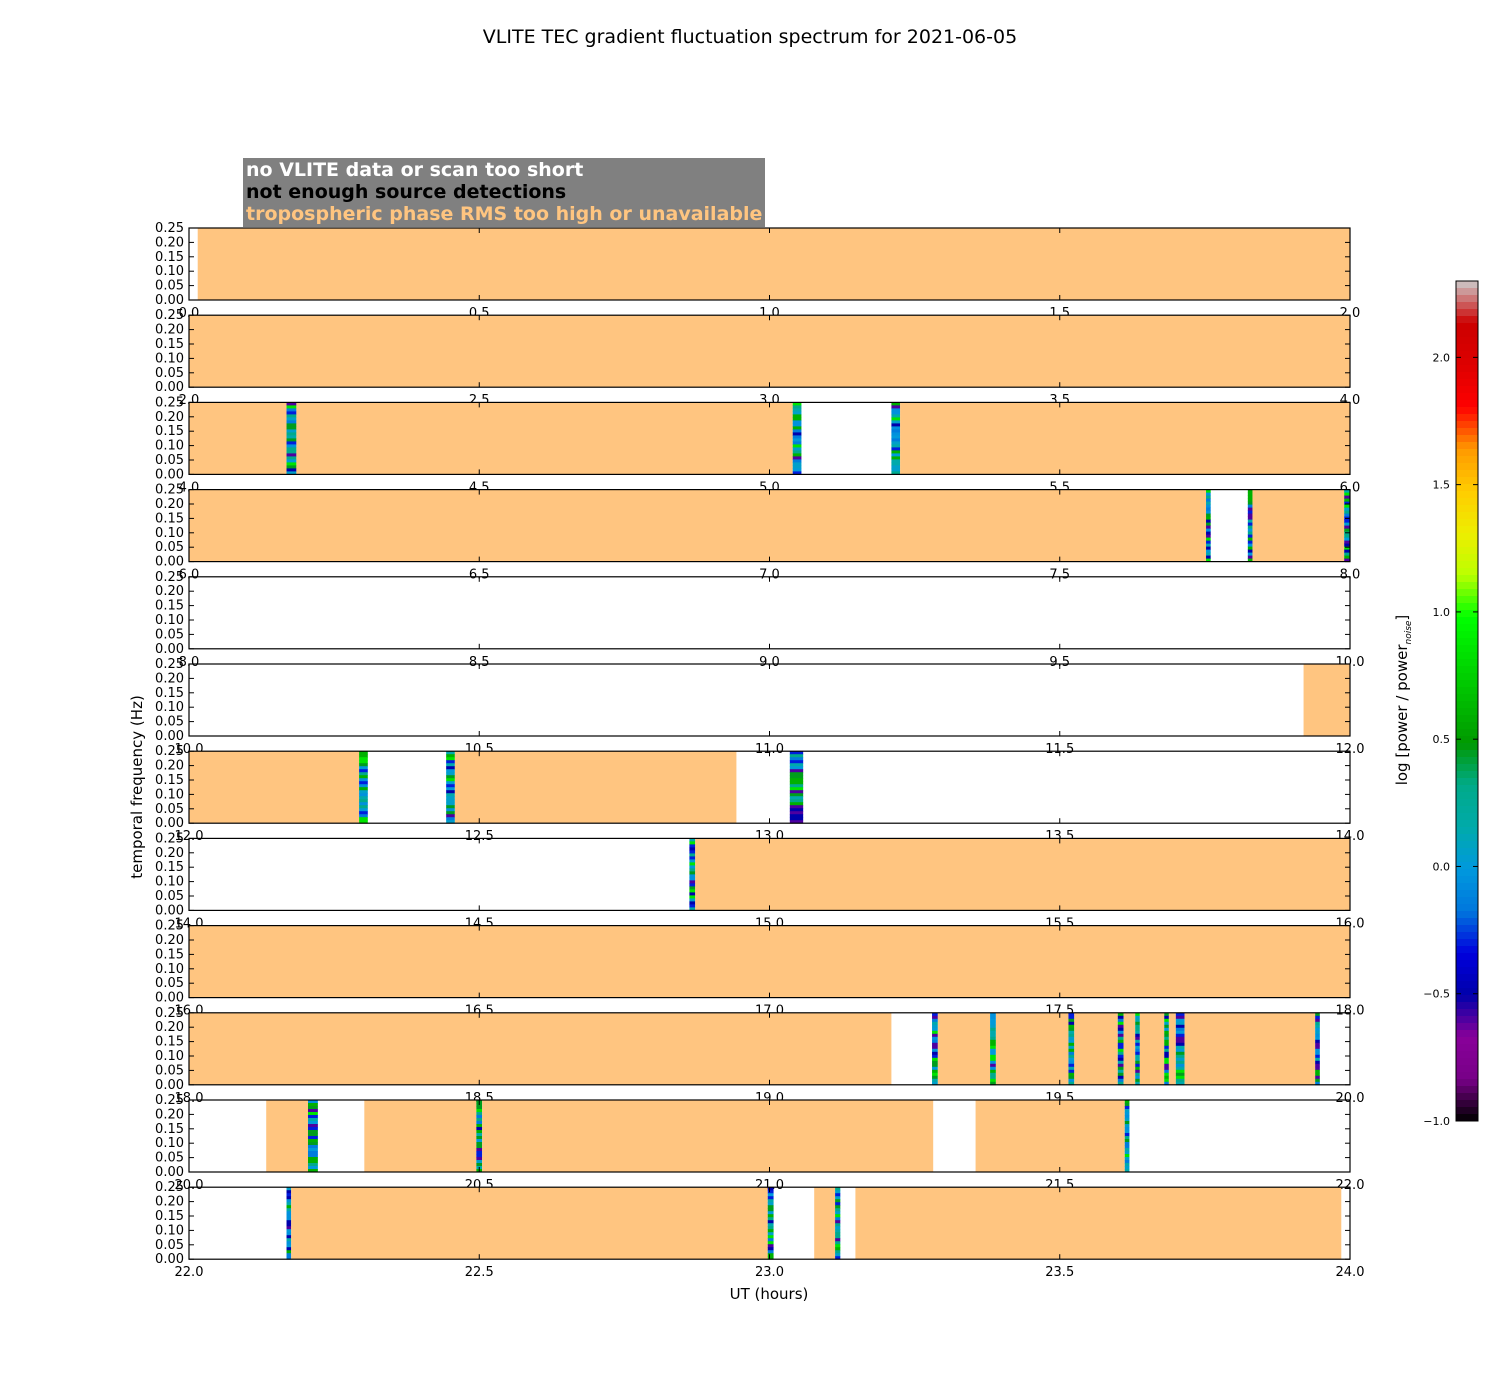  Describe the element at coordinates (757, 445) in the screenshot. I see `panel-2: 0.000.050.100.150.200.254.0 4.5 5.0 5.5 6.0` at that location.